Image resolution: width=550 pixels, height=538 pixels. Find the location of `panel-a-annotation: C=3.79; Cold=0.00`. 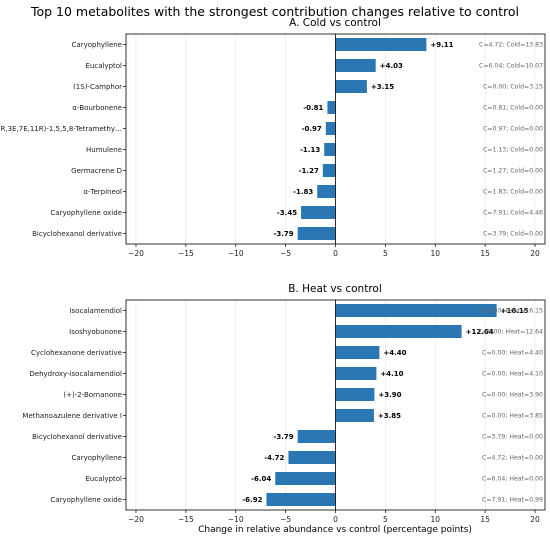

panel-a-annotation: C=3.79; Cold=0.00 is located at coordinates (513, 234).